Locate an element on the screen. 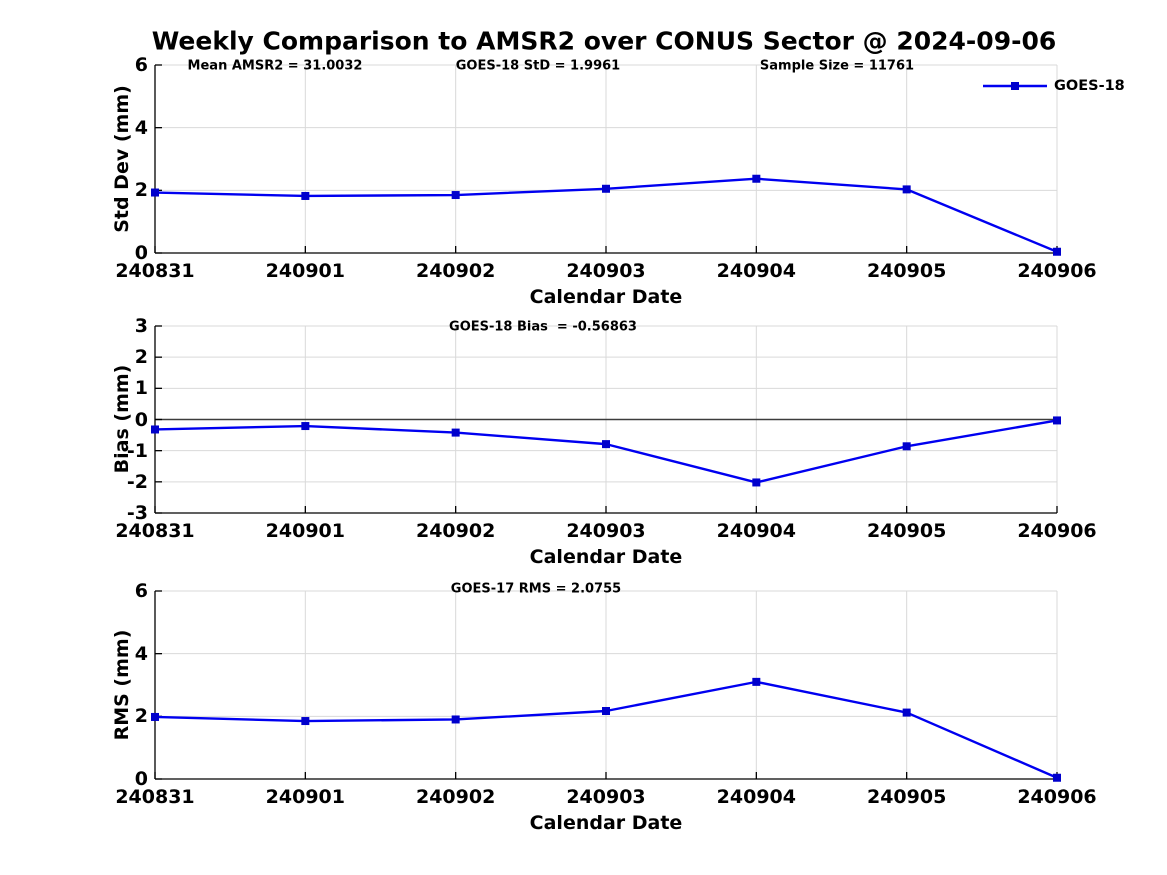  bias-x-axis-label: Calendar Date is located at coordinates (606, 557).